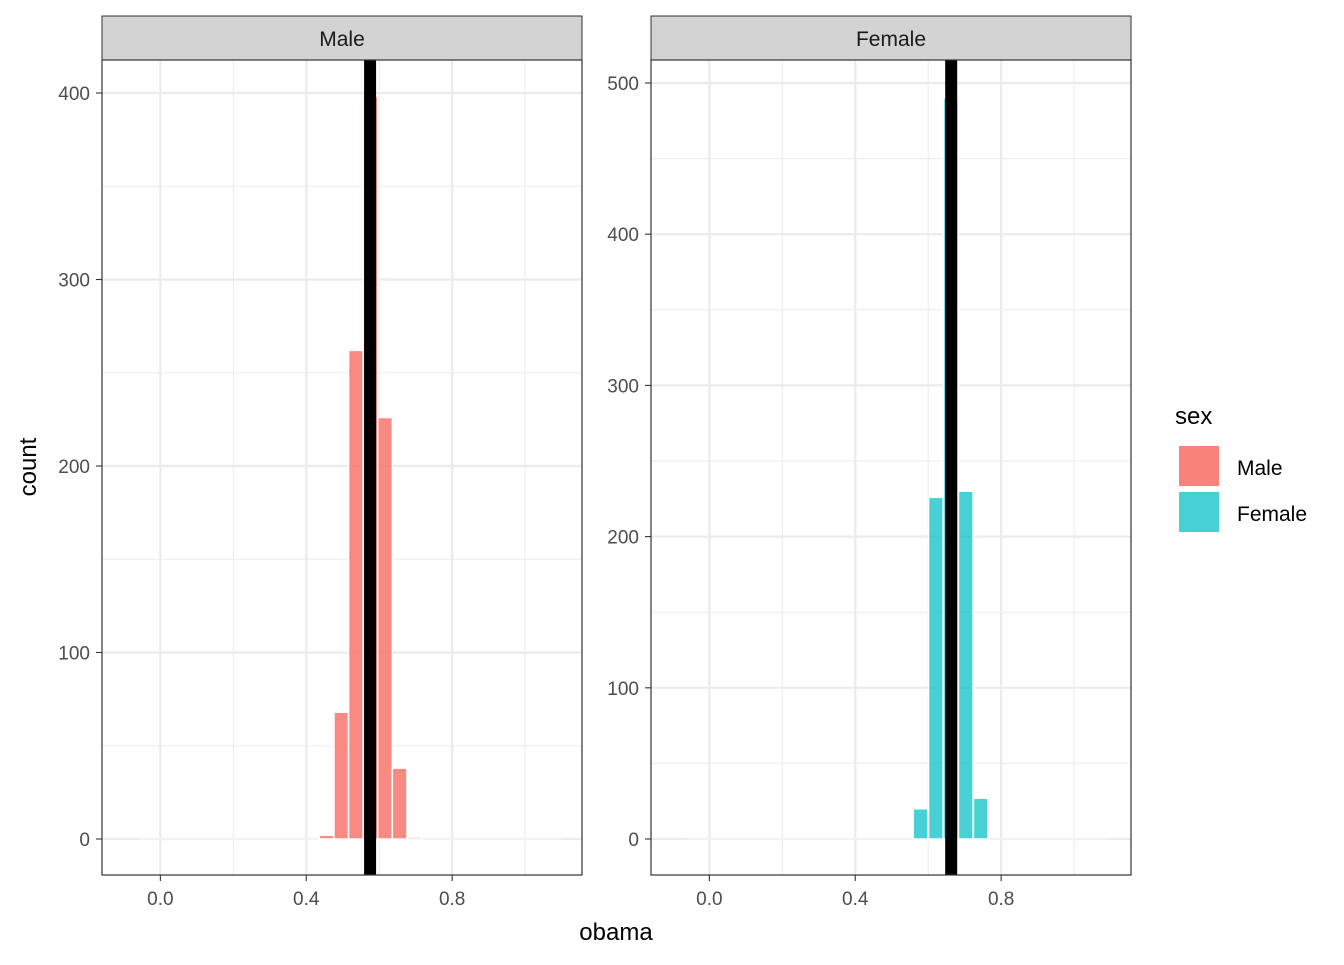 The width and height of the screenshot is (1344, 965). Describe the element at coordinates (623, 84) in the screenshot. I see `y-tick-label: 500` at that location.